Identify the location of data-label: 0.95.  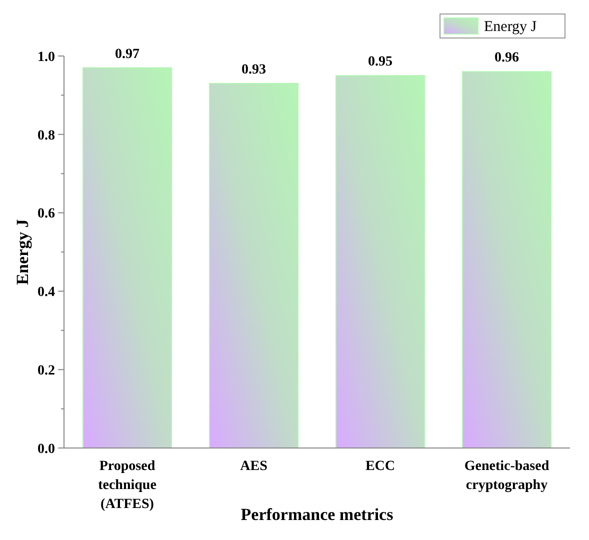
(380, 62).